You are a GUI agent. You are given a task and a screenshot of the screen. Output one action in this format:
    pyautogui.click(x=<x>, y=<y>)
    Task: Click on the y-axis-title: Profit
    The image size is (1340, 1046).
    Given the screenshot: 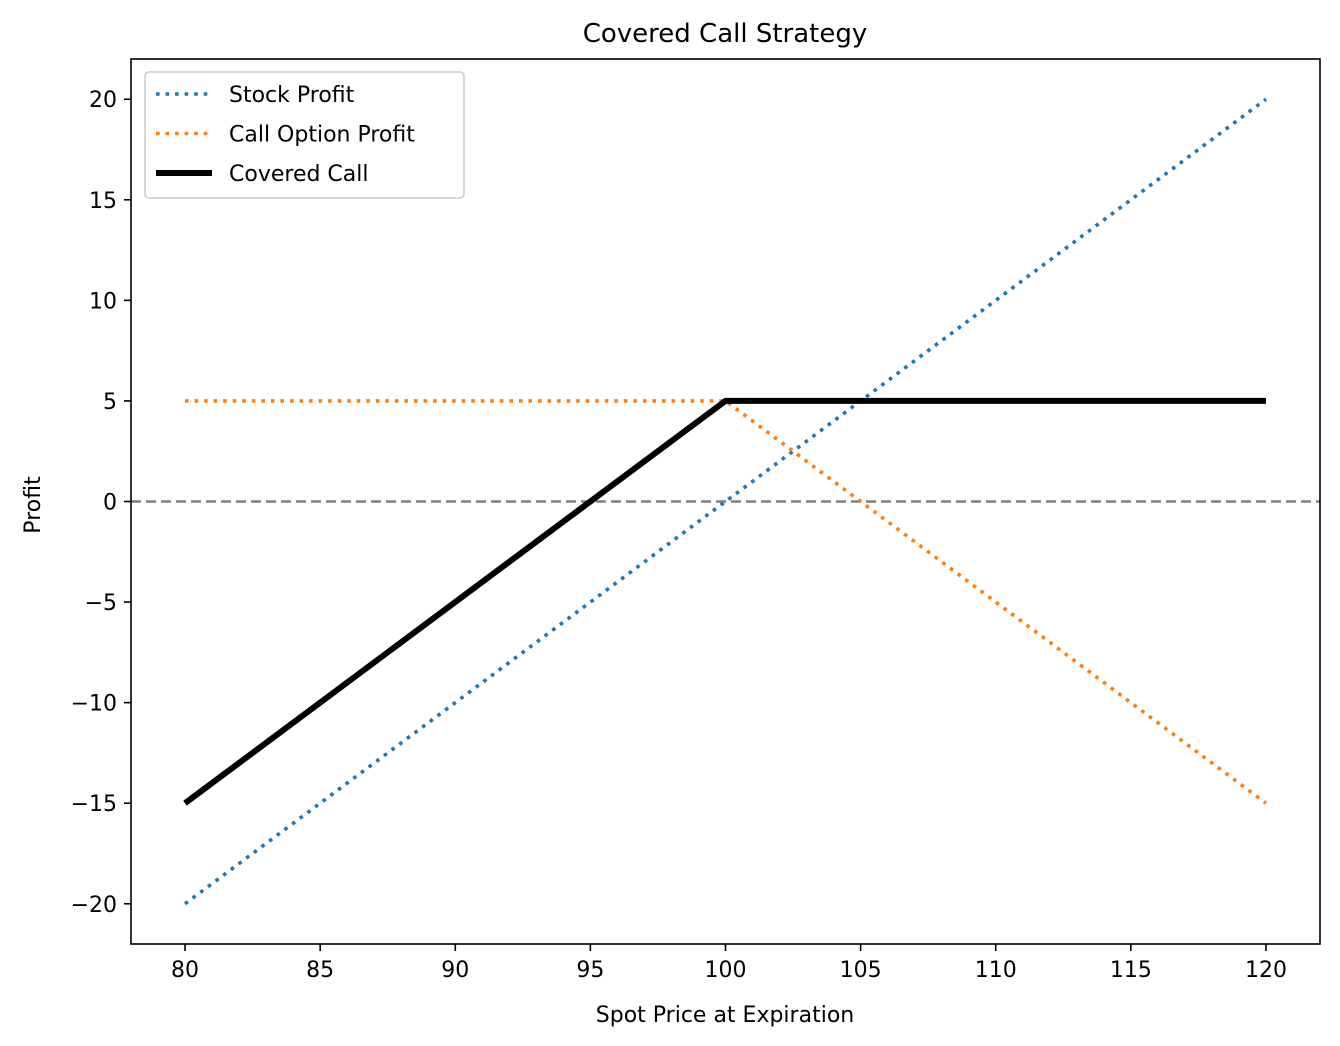 What is the action you would take?
    pyautogui.click(x=33, y=505)
    